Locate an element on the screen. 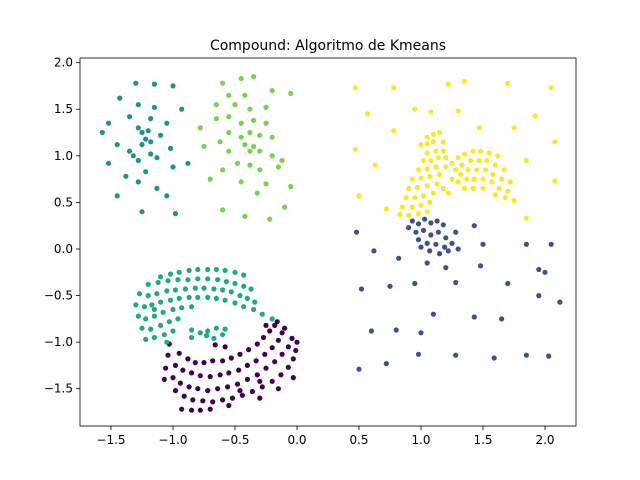  x-tick-label: 1.5 is located at coordinates (482, 440).